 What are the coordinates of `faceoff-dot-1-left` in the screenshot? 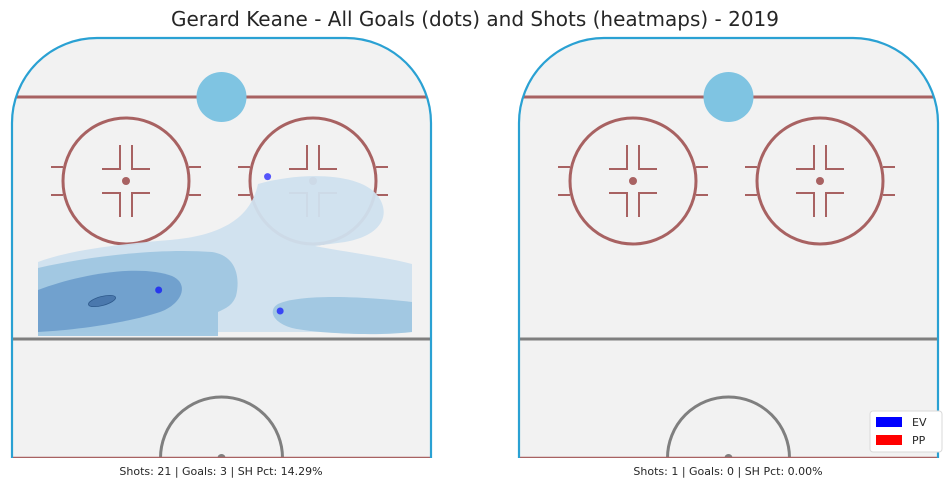 It's located at (633, 181).